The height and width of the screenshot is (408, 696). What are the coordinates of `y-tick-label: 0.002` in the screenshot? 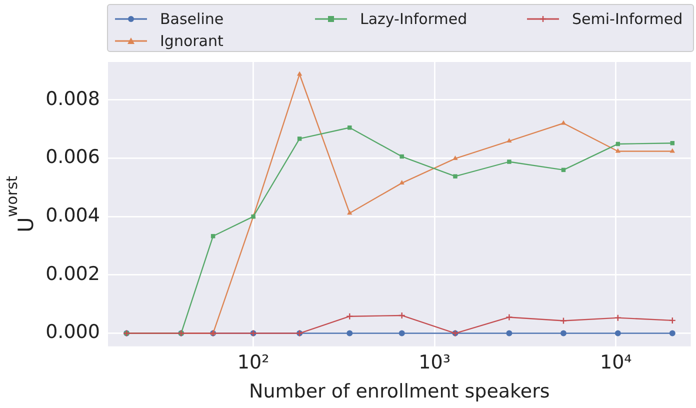 It's located at (73, 273).